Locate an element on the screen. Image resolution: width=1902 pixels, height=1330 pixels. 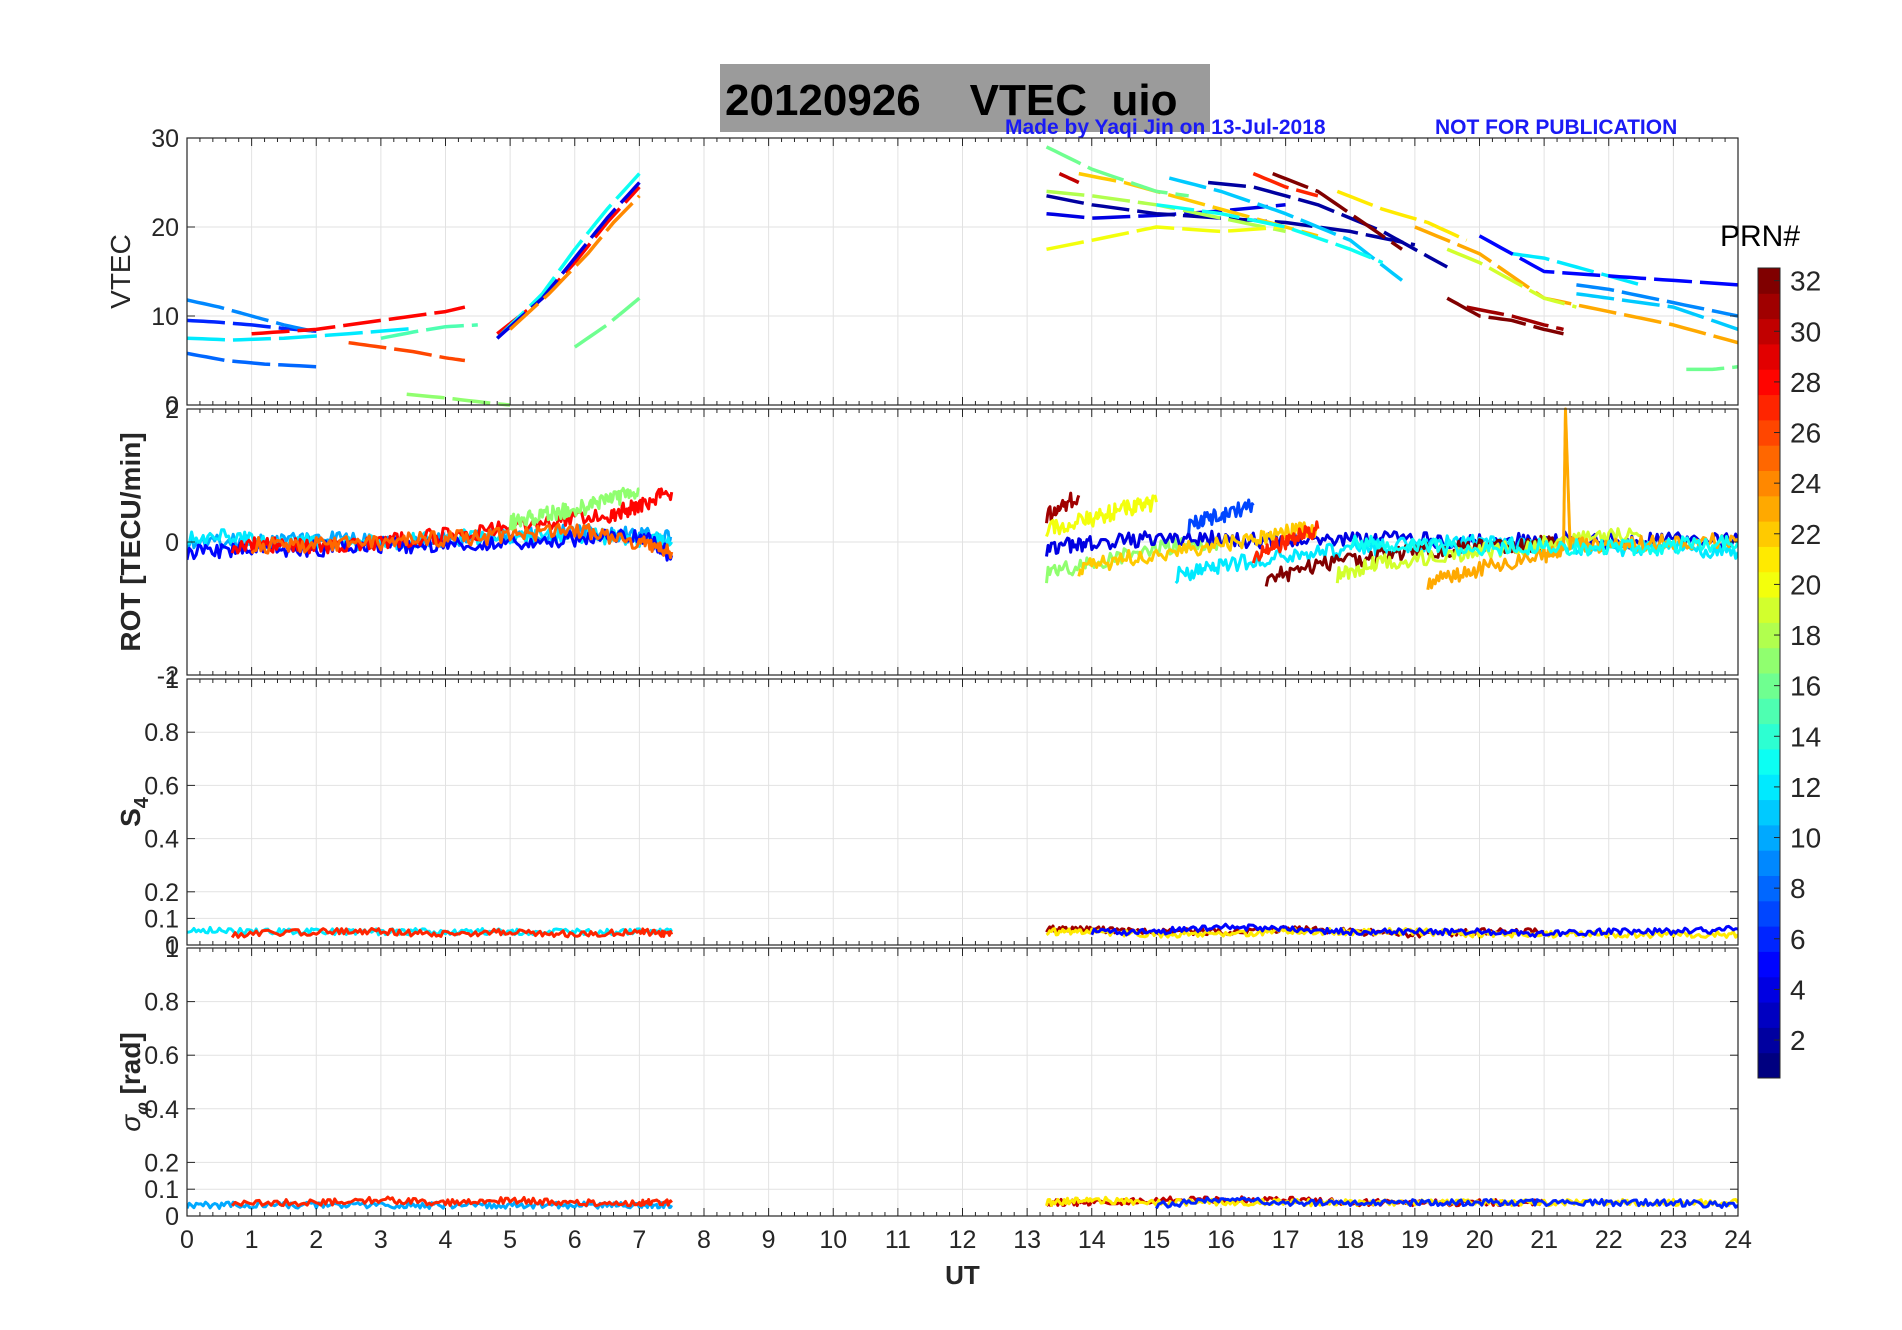
x-tick-label: 14 is located at coordinates (1092, 1240).